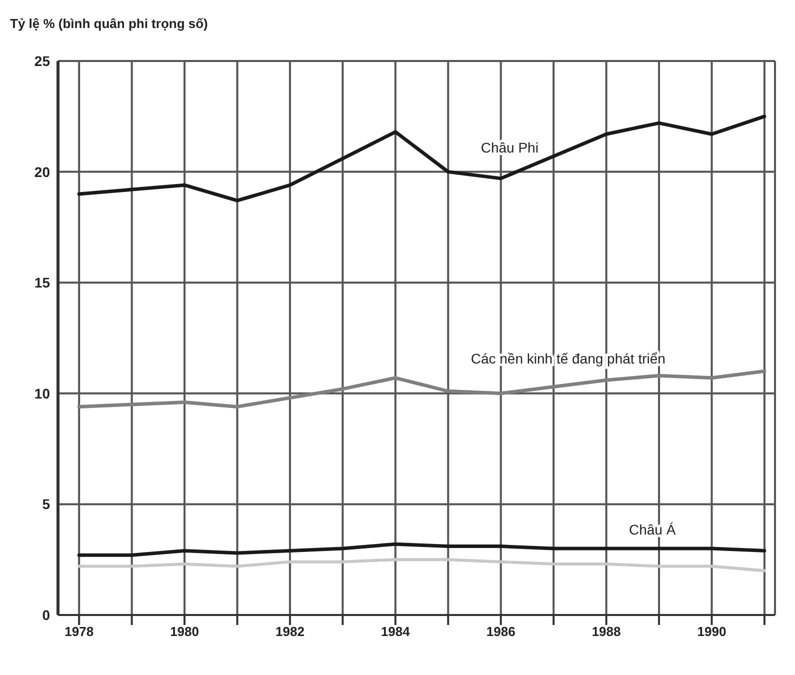  Describe the element at coordinates (42, 393) in the screenshot. I see `y-tick-label: 10` at that location.